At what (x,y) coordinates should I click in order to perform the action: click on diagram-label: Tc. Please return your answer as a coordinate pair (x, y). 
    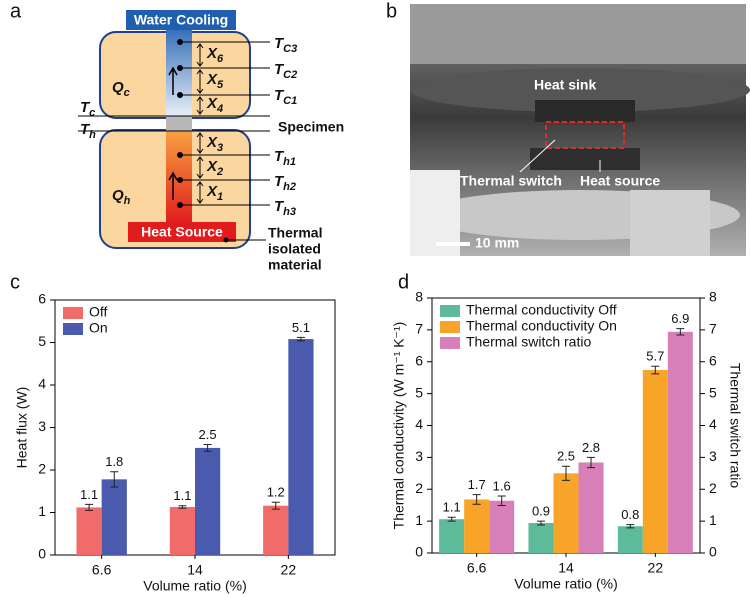
    Looking at the image, I should click on (87, 109).